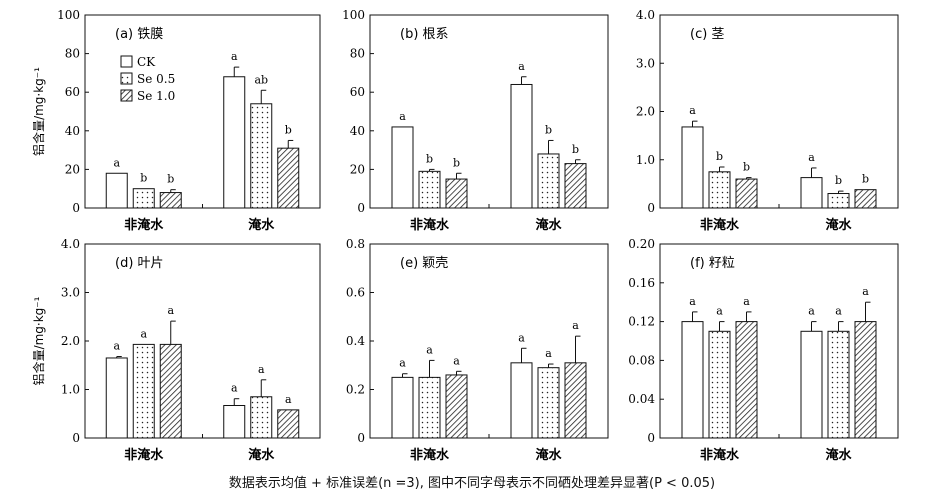  What do you see at coordinates (139, 34) in the screenshot?
I see `panel-title: (a) 铁膜` at bounding box center [139, 34].